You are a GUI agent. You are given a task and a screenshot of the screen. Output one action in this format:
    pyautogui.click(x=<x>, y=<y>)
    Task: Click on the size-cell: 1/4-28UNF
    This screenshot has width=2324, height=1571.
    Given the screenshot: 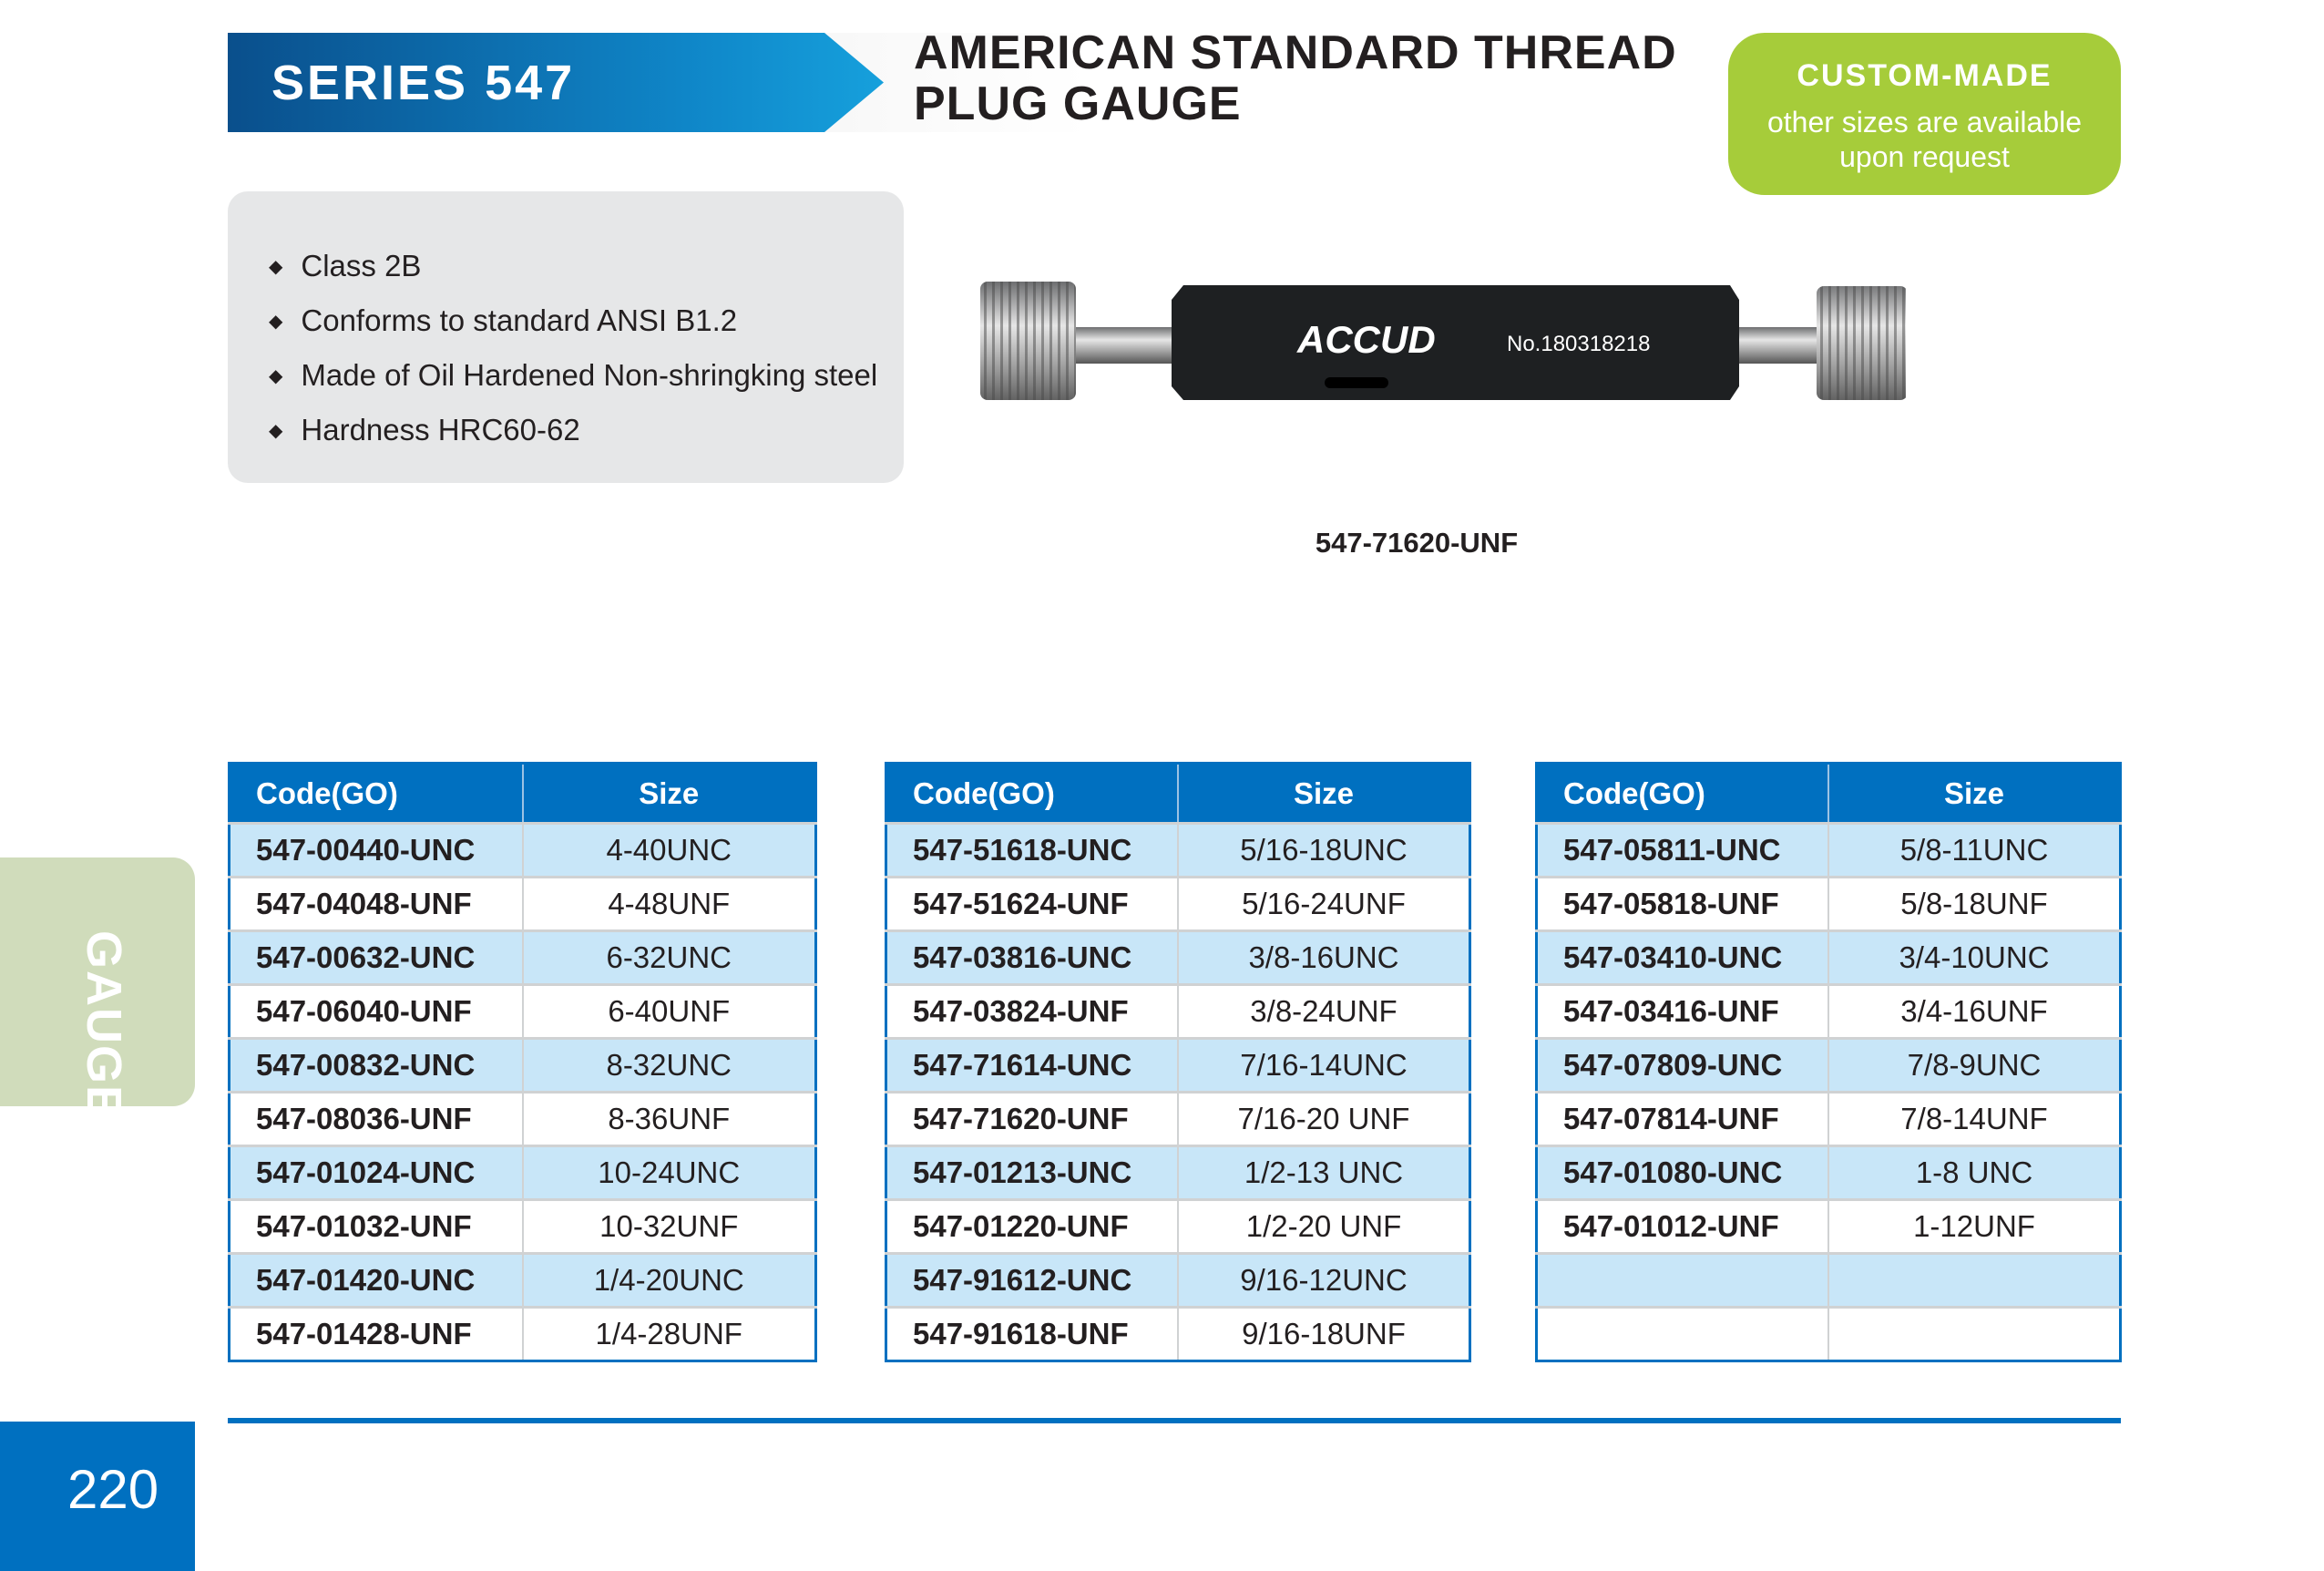 What is the action you would take?
    pyautogui.click(x=670, y=1333)
    